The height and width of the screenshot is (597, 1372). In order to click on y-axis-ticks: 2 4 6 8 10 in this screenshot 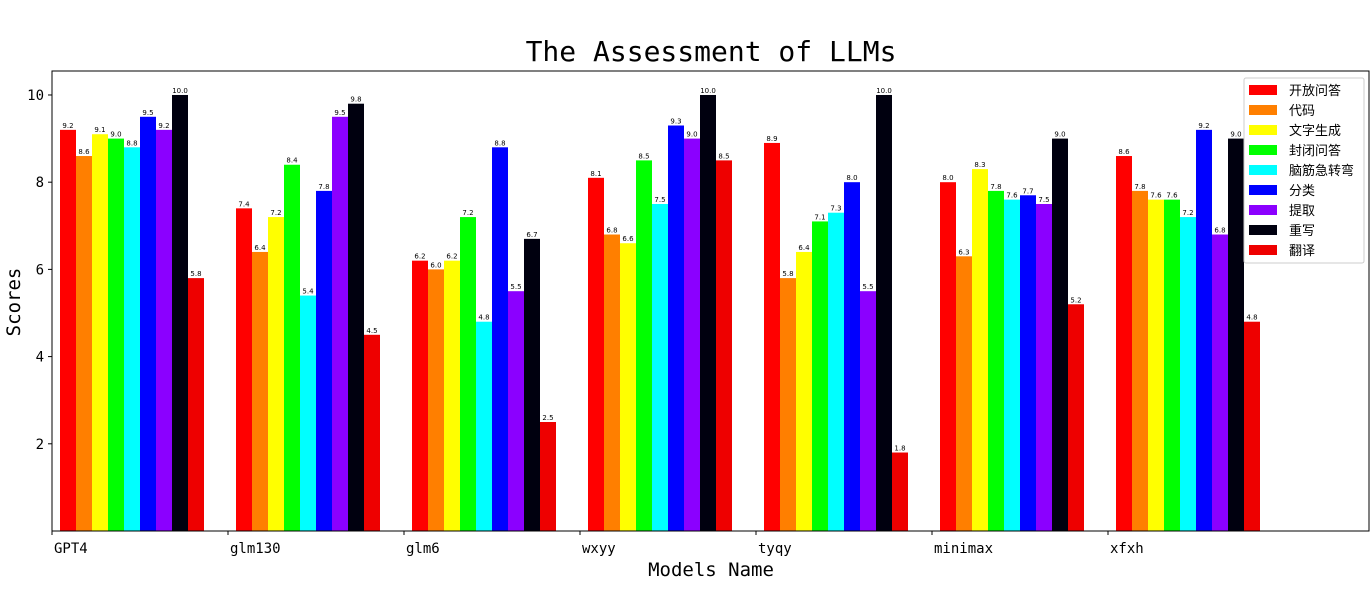, I will do `click(39, 270)`.